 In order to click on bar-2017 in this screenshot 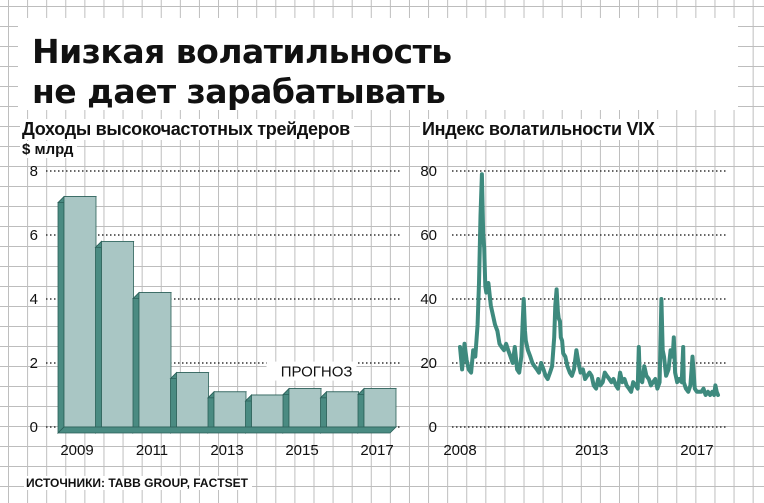, I will do `click(377, 410)`.